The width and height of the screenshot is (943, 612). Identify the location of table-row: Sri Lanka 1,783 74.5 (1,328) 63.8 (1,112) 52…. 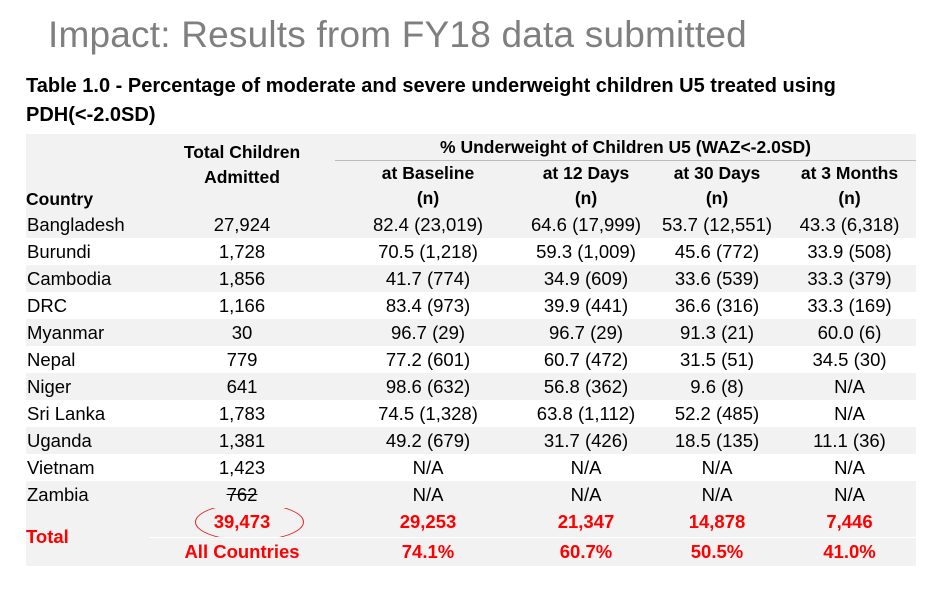
(471, 413).